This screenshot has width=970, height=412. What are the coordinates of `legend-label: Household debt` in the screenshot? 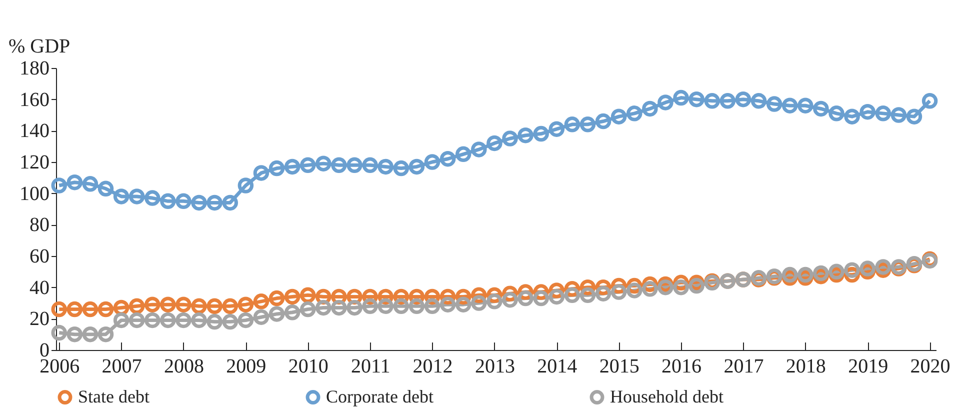 It's located at (667, 396).